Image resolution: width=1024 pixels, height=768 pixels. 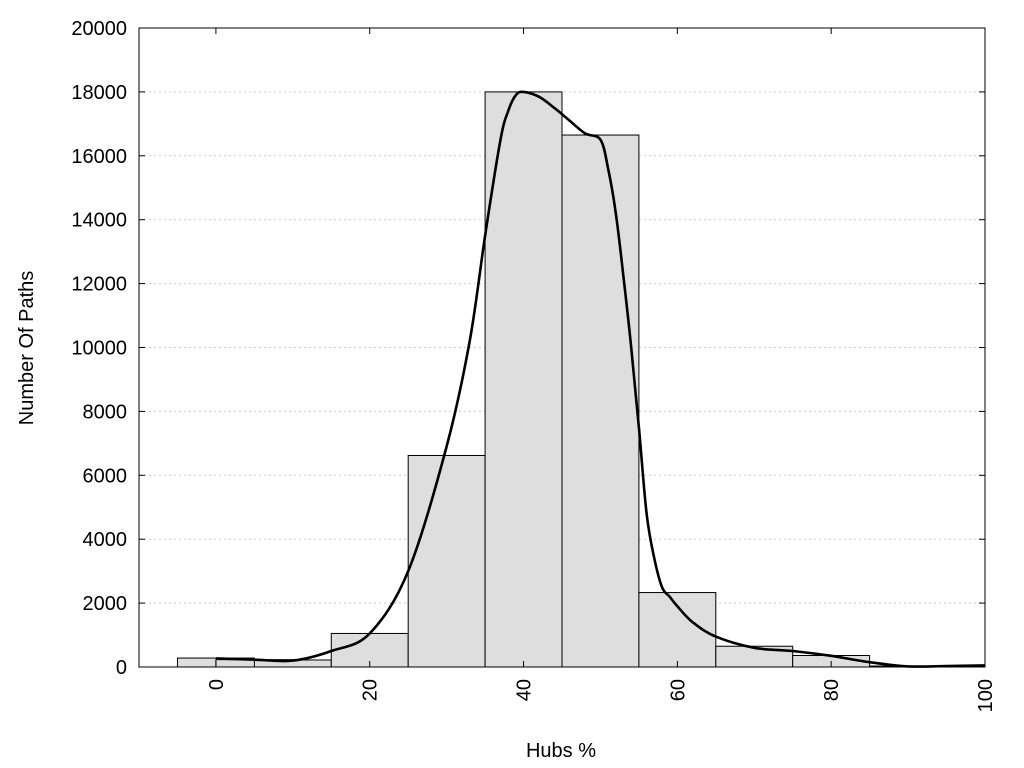 What do you see at coordinates (99, 29) in the screenshot?
I see `y-tick-label: 20000` at bounding box center [99, 29].